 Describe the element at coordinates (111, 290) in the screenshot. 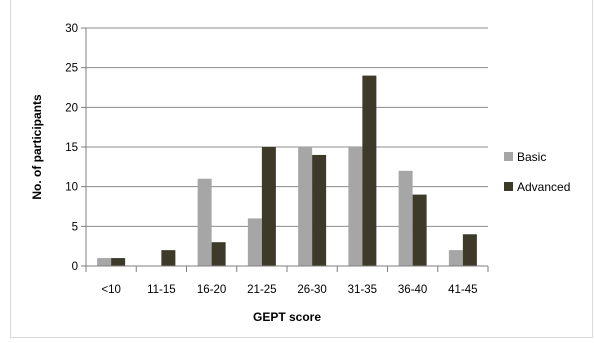

I see `x-tick-label: <10` at that location.